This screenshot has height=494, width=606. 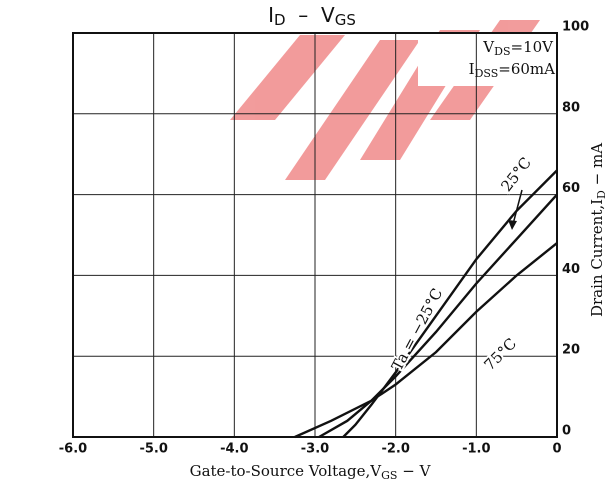 What do you see at coordinates (512, 225) in the screenshot?
I see `arrow-head` at bounding box center [512, 225].